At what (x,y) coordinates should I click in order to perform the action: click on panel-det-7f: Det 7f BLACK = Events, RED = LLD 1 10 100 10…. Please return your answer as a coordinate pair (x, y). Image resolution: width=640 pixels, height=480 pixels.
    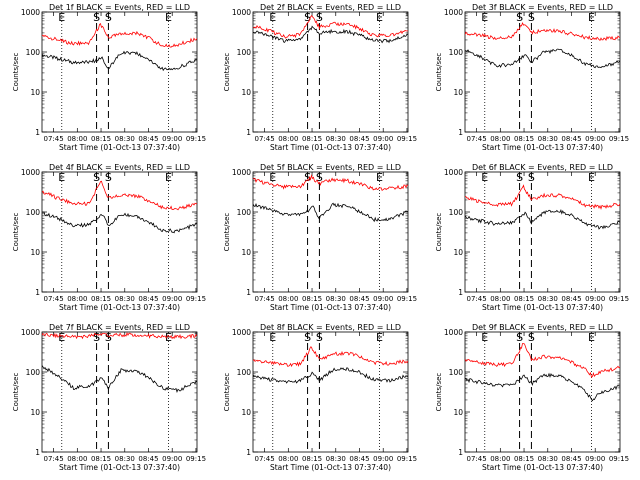
    Looking at the image, I should click on (109, 397).